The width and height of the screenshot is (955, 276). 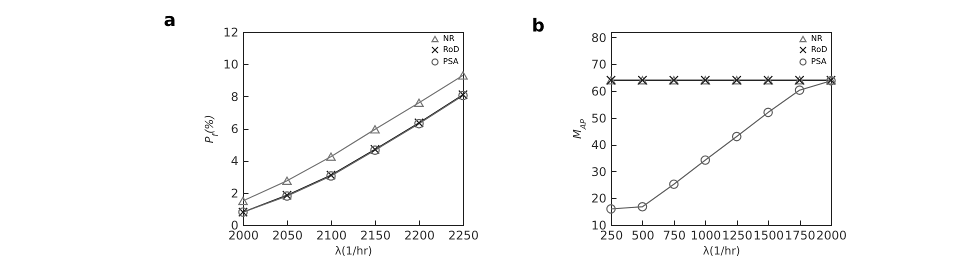 I want to click on chart-title: b, so click(x=538, y=25).